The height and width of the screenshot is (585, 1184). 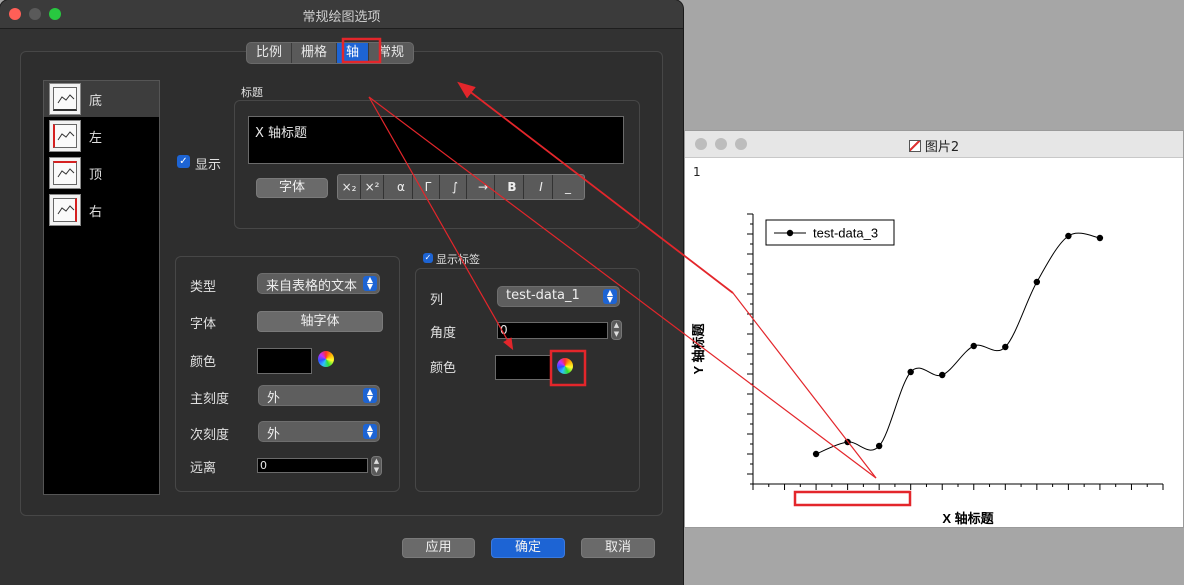 I want to click on axis-item-bottom: 底, so click(x=101, y=99).